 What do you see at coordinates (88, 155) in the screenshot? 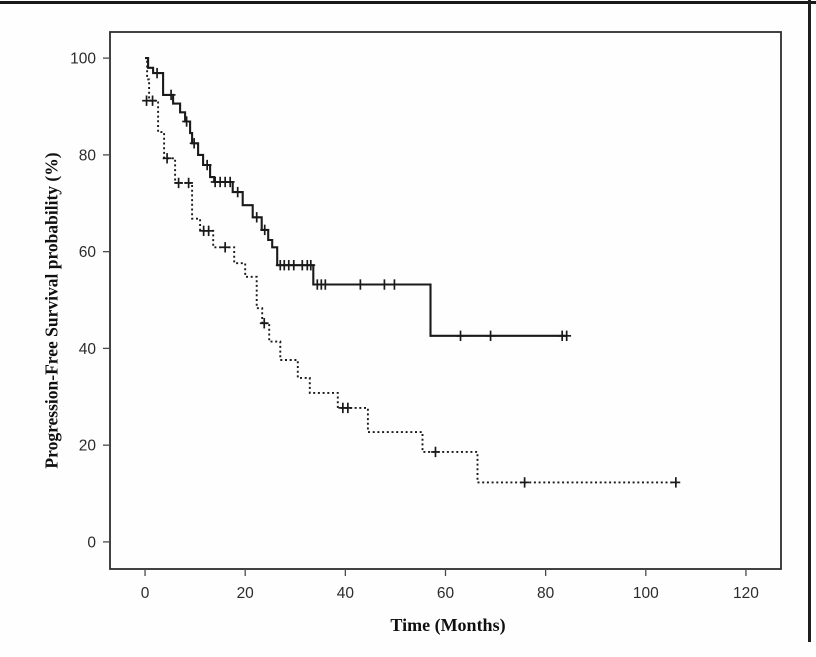
I see `y-axis-tick-label: 80` at bounding box center [88, 155].